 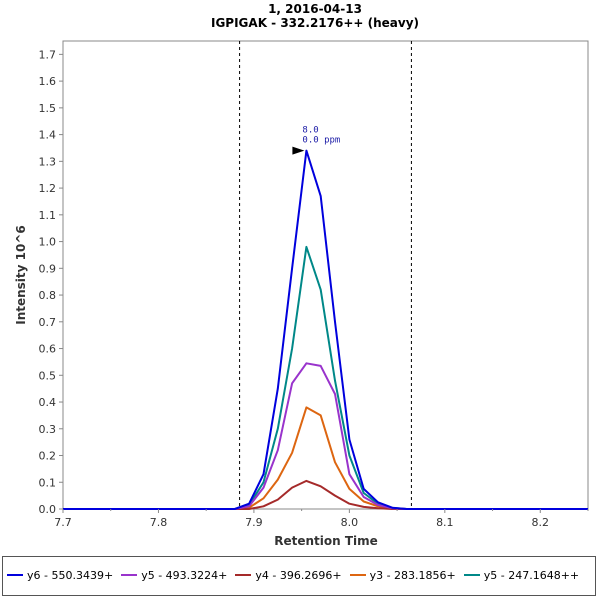 What do you see at coordinates (48, 188) in the screenshot?
I see `y-tick-label: 1.2` at bounding box center [48, 188].